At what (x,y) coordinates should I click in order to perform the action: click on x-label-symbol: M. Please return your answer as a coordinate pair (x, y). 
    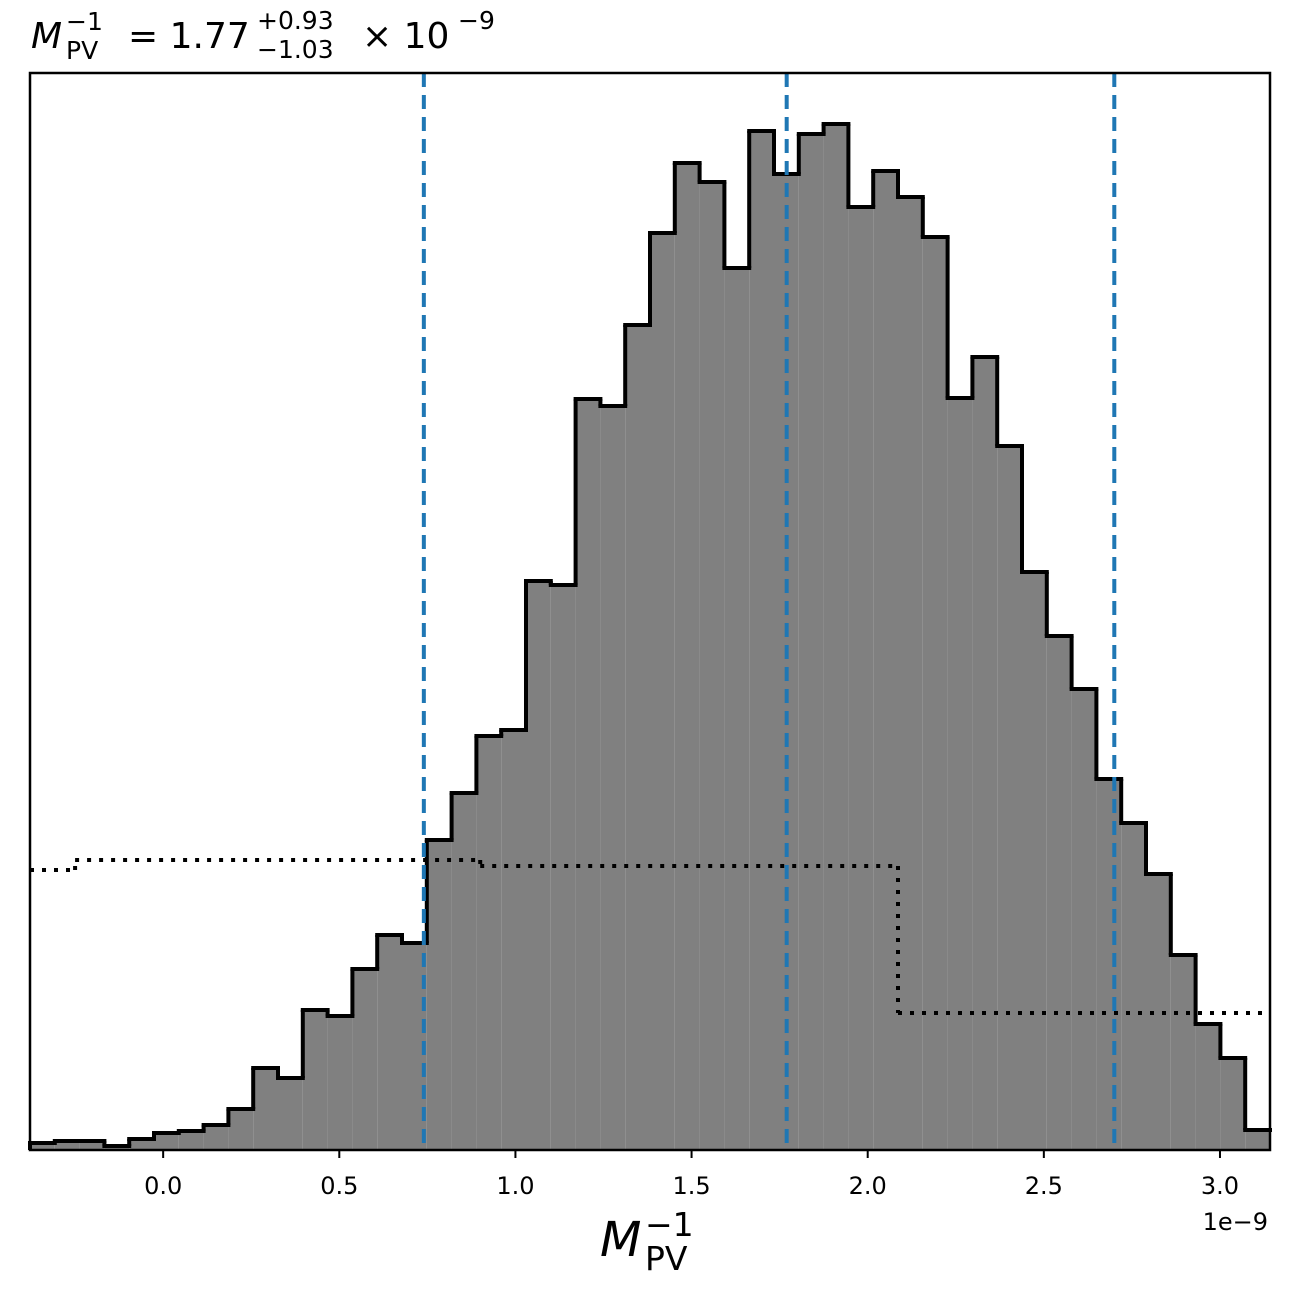
    Looking at the image, I should click on (620, 1240).